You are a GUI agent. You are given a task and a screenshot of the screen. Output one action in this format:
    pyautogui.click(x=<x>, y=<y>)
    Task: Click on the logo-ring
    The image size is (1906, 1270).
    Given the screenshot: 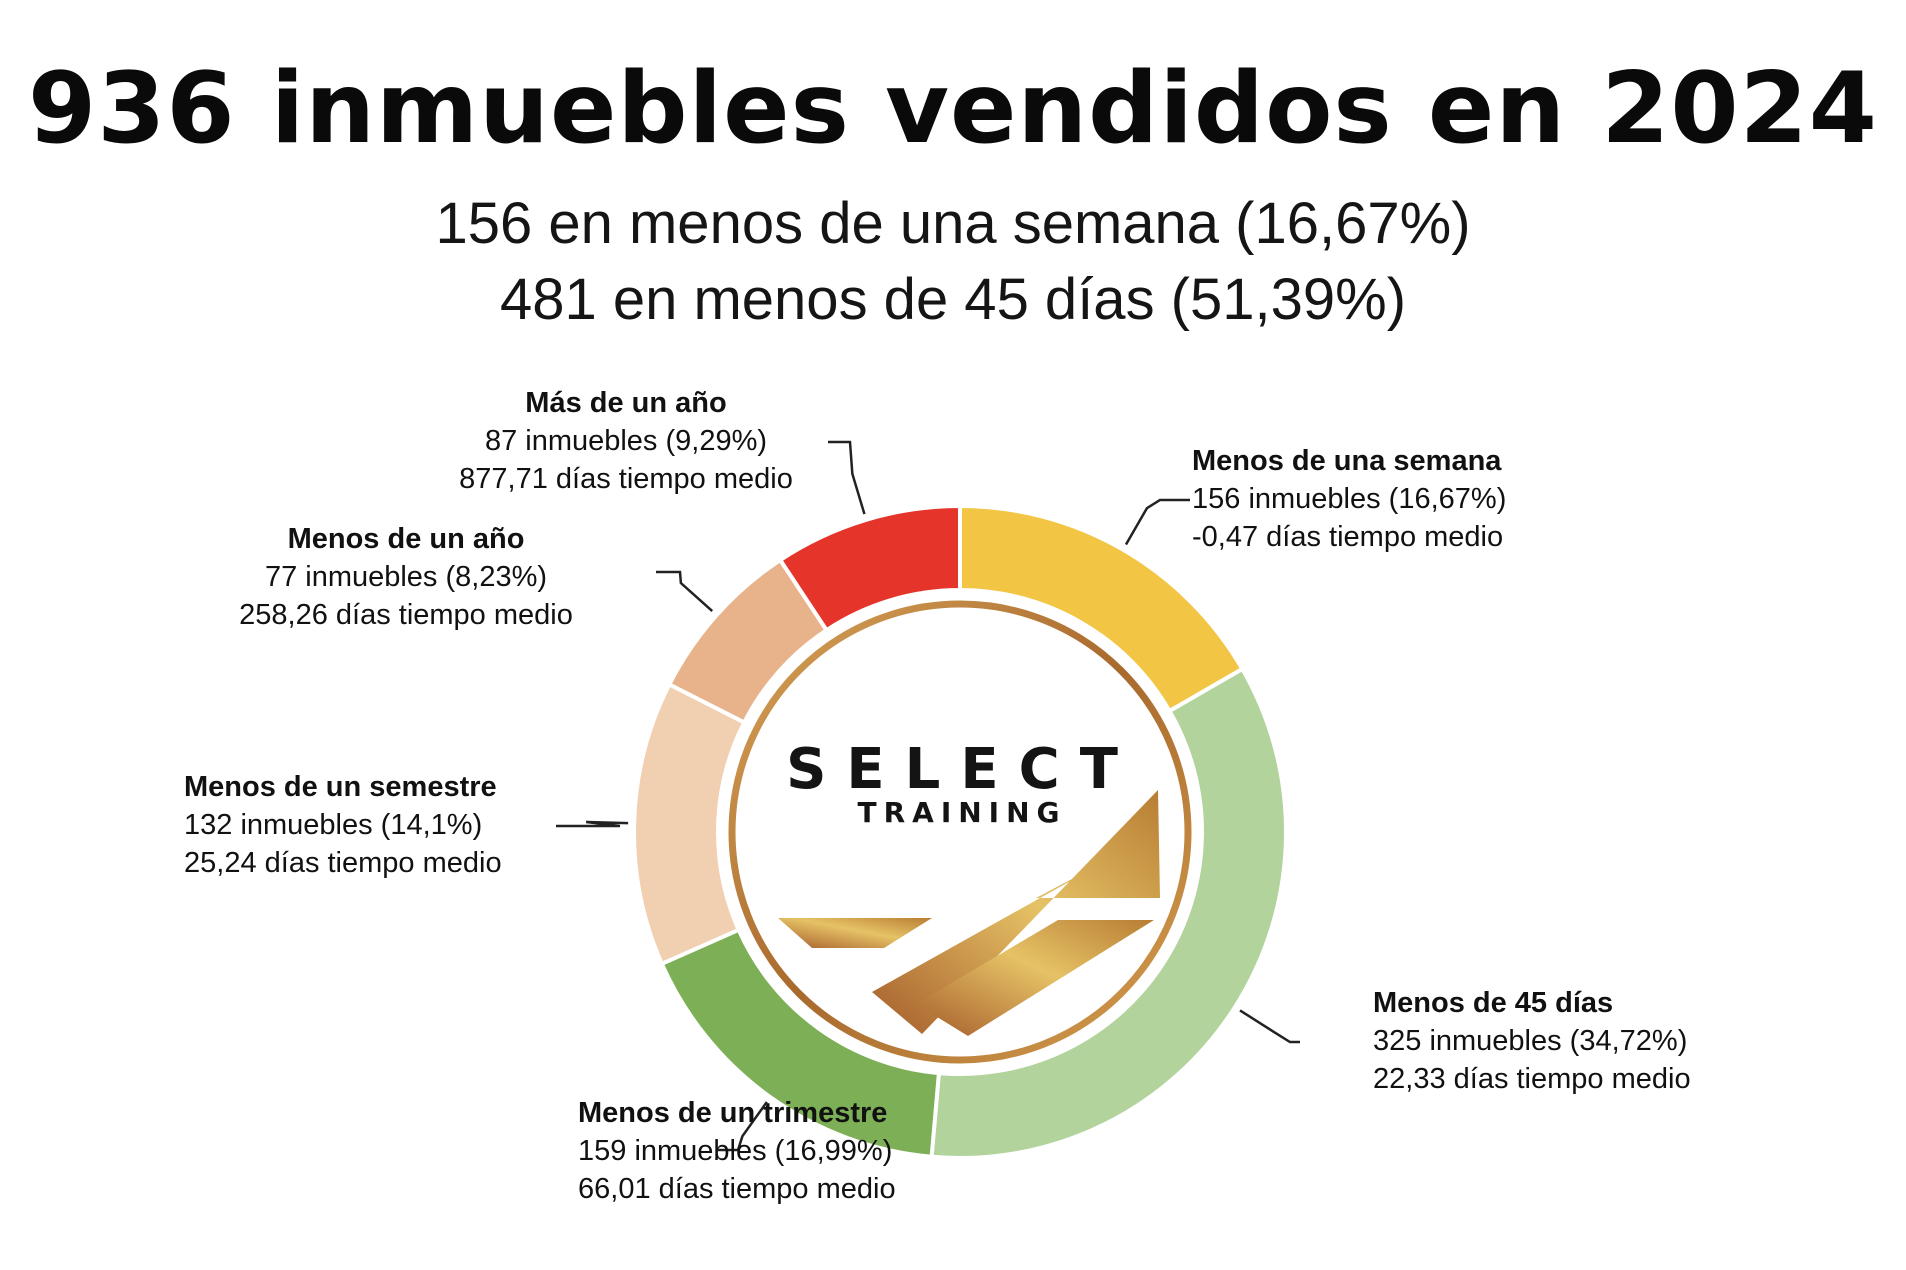 What is the action you would take?
    pyautogui.click(x=960, y=832)
    